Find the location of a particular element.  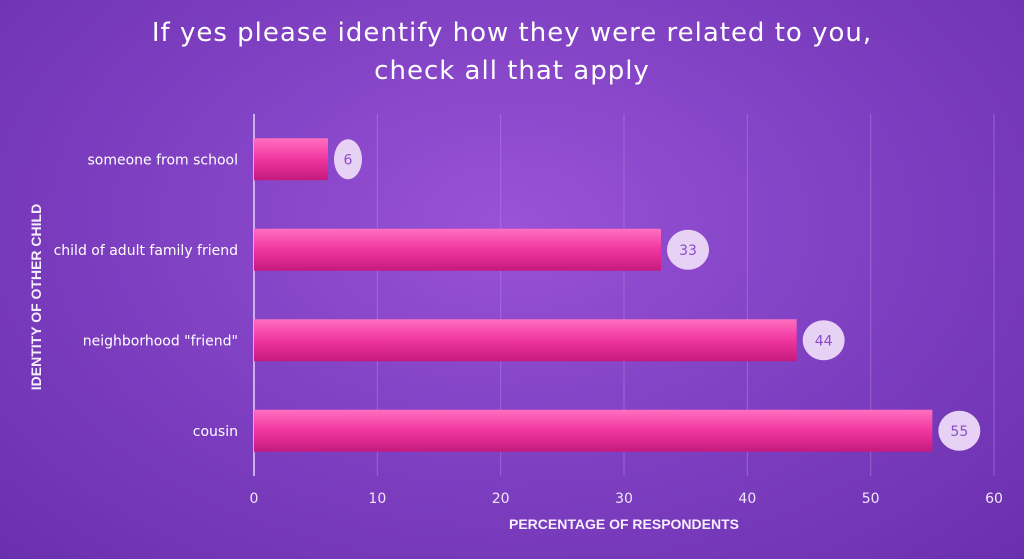

y-category-label: neighborhood "friend" is located at coordinates (160, 341).